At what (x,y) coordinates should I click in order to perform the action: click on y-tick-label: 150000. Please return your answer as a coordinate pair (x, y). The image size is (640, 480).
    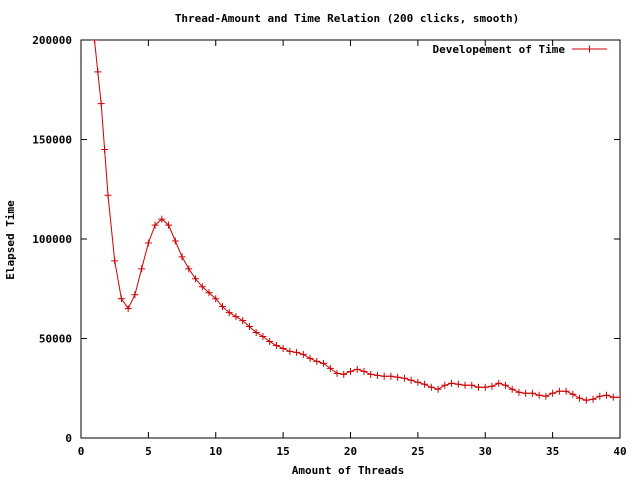
    Looking at the image, I should click on (52, 140).